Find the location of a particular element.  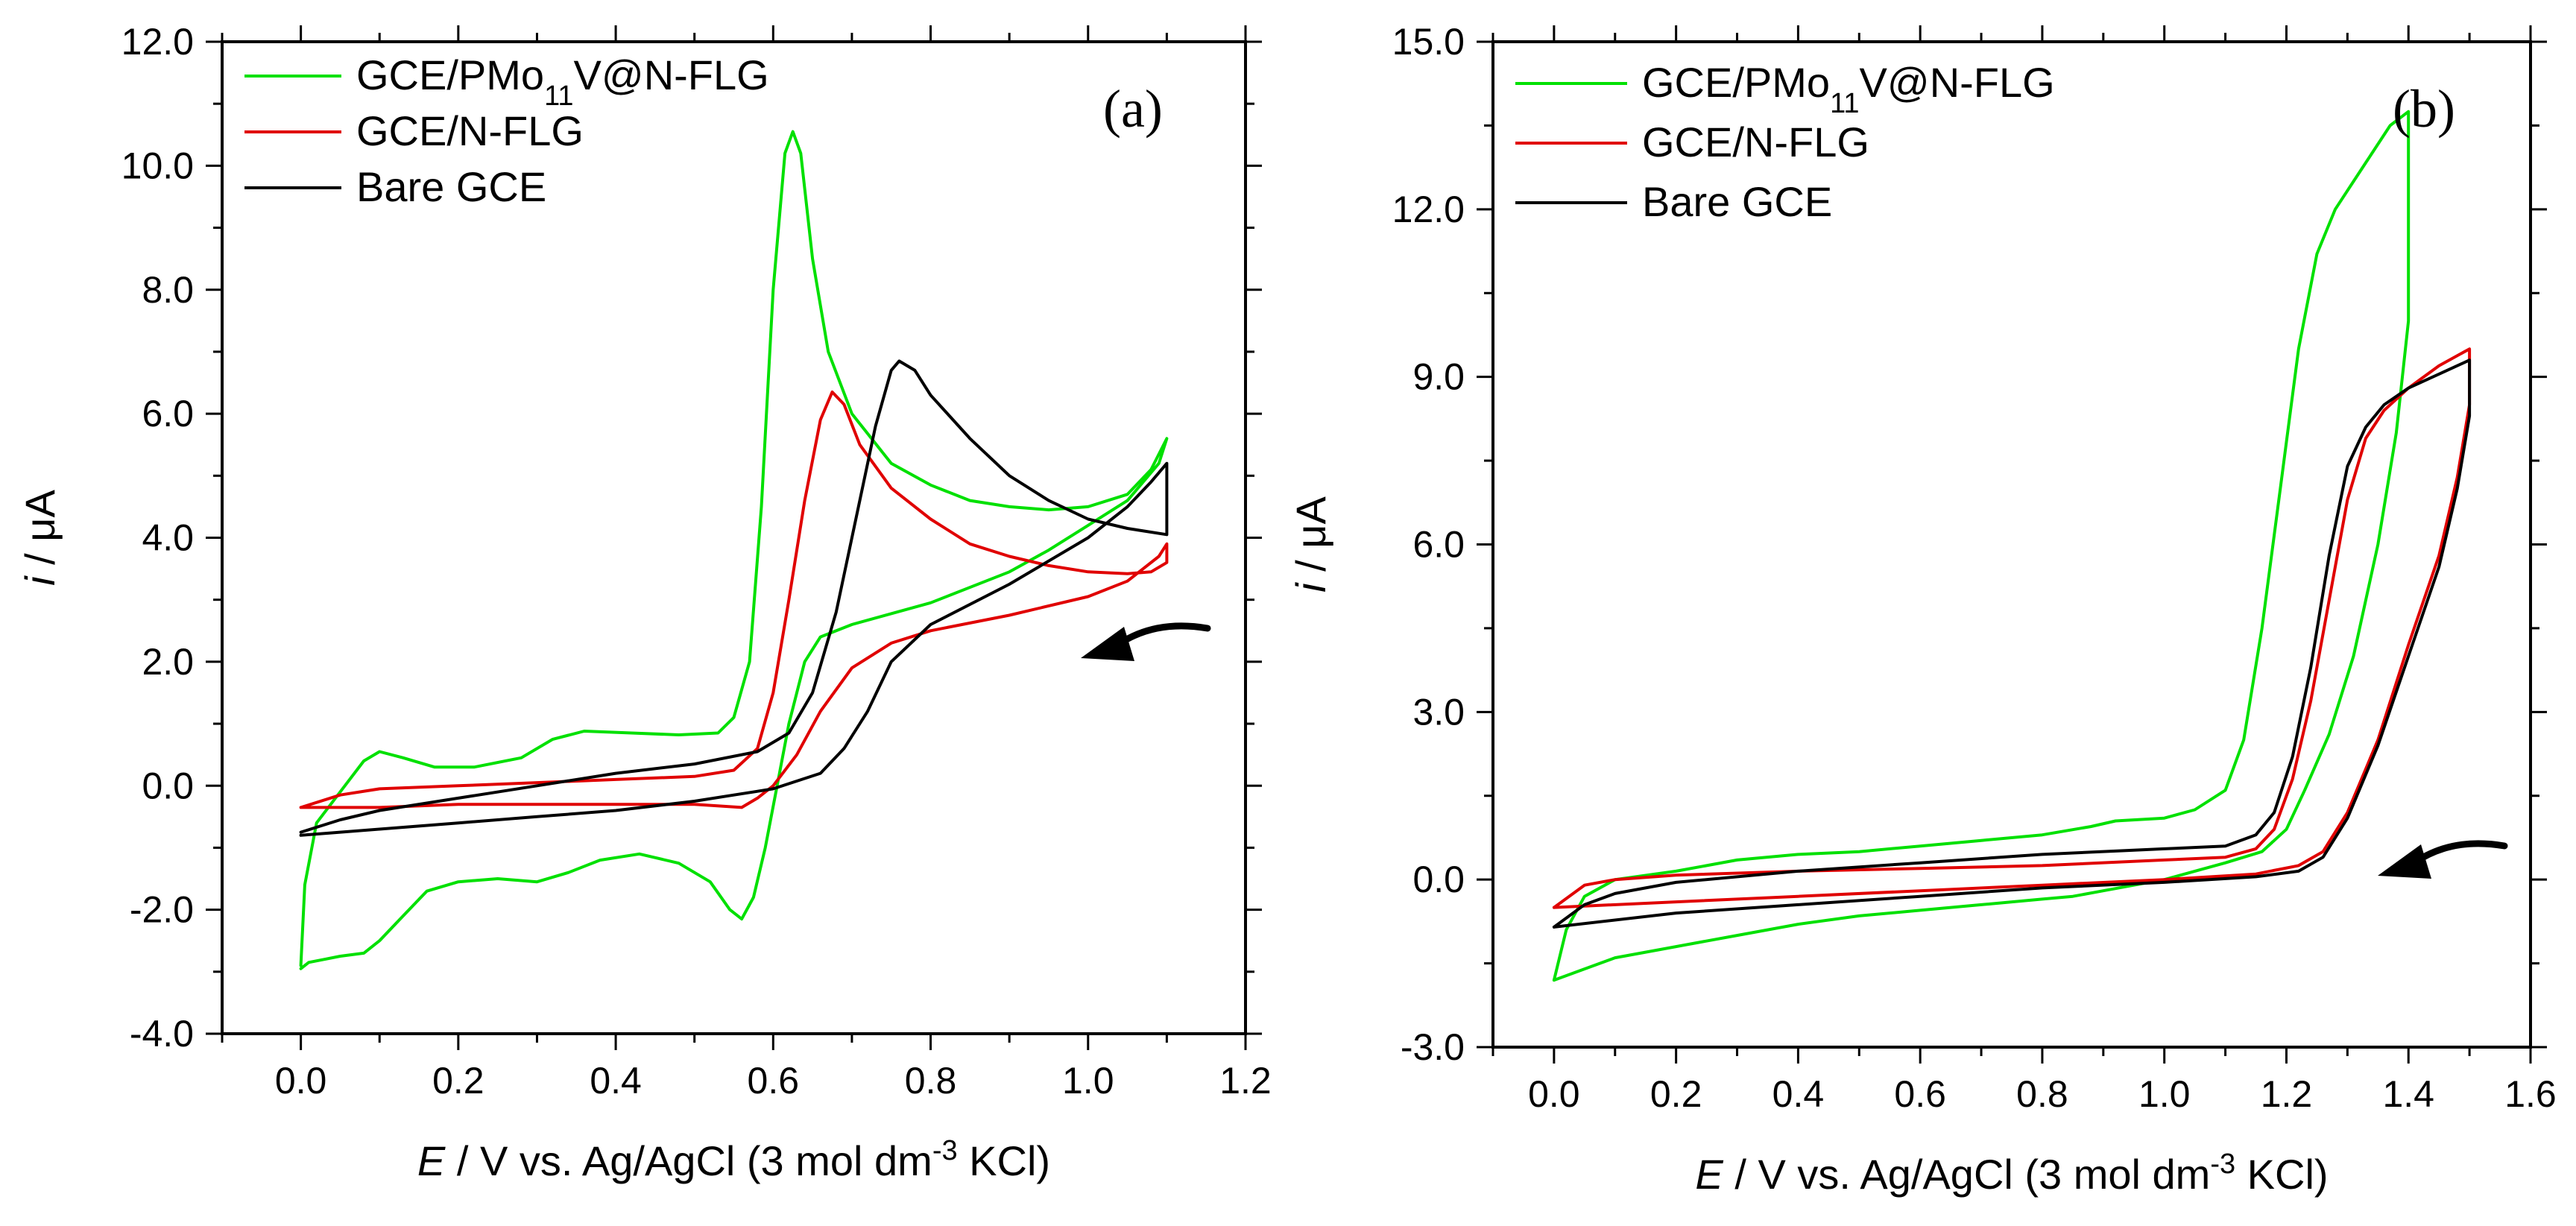

y-tick-label: 4.0 is located at coordinates (168, 538).